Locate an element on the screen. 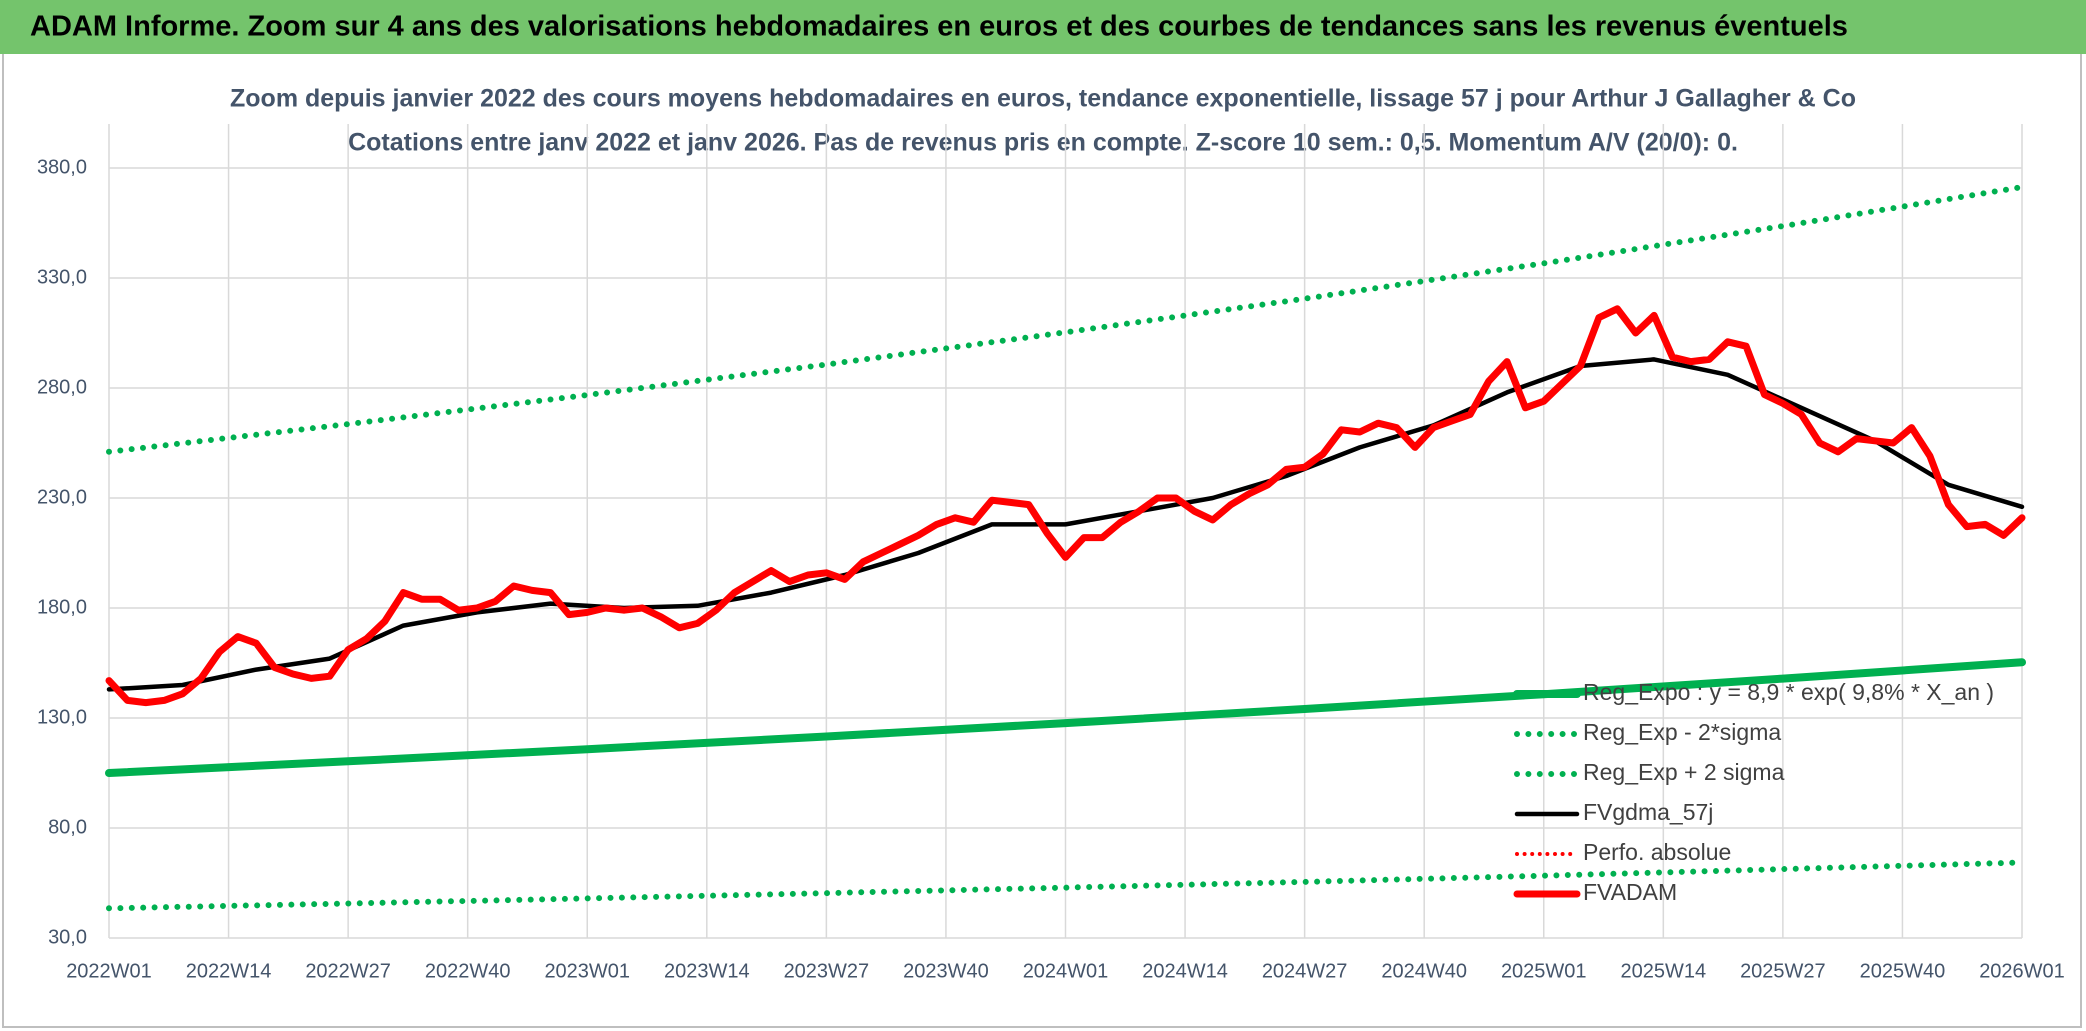  y-tick-label: 30,0 is located at coordinates (67, 937).